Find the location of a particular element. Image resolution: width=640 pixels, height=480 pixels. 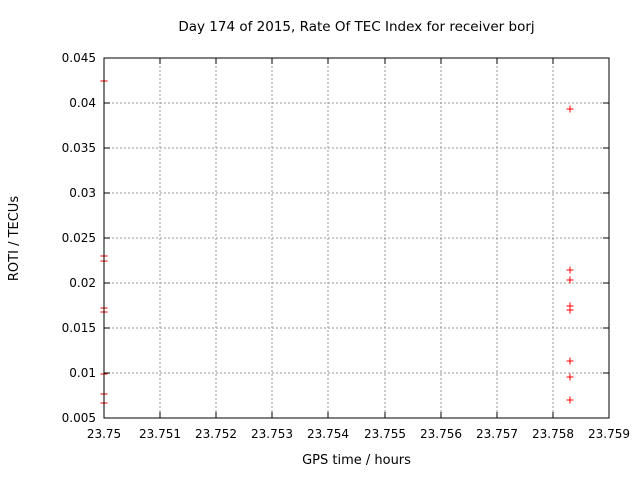

y-axis-label-container: ROTI / TECUs is located at coordinates (15, 238).